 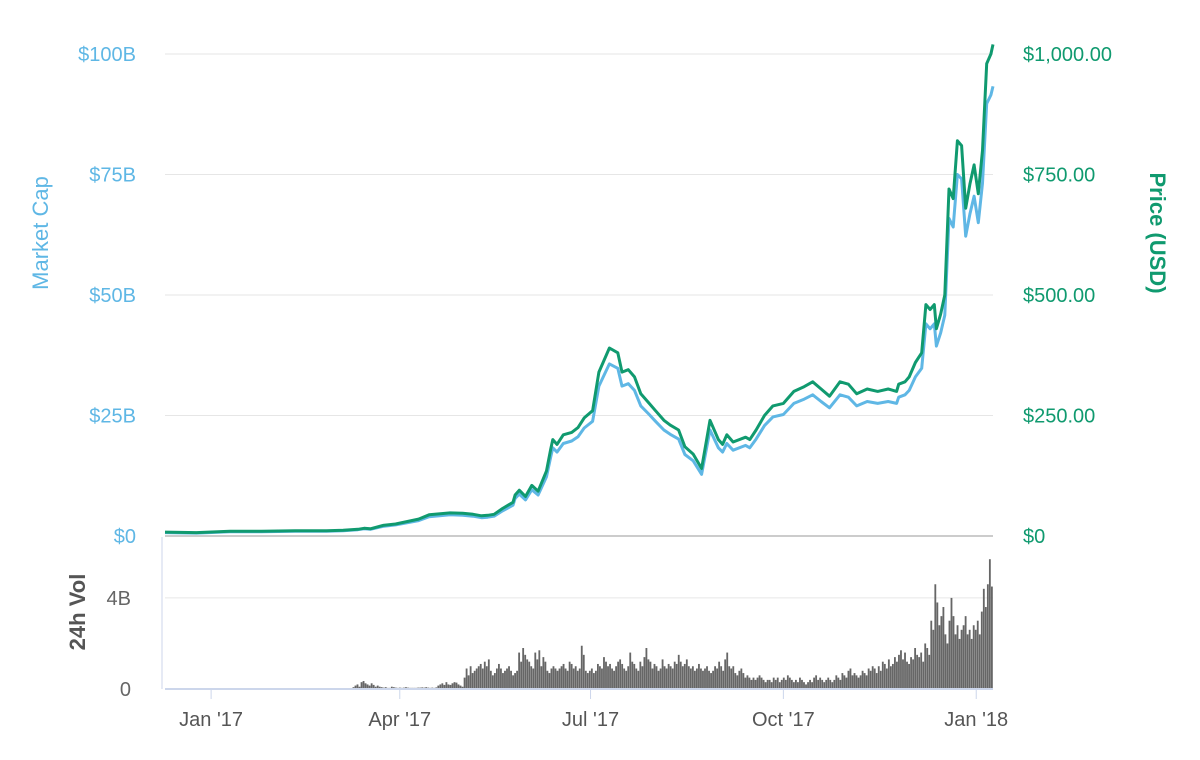 What do you see at coordinates (399, 720) in the screenshot?
I see `x-tick-label: Apr '17` at bounding box center [399, 720].